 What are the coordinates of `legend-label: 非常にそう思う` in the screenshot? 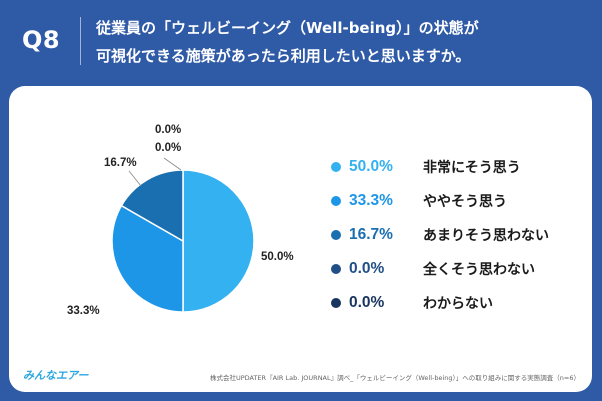 It's located at (472, 168).